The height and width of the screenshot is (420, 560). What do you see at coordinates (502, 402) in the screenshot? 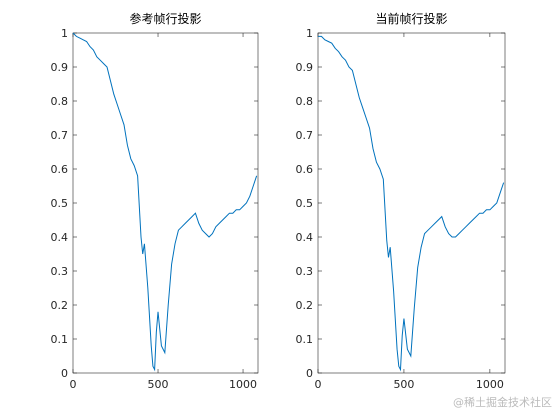
I see `watermark: @稀土掘金技术社区` at bounding box center [502, 402].